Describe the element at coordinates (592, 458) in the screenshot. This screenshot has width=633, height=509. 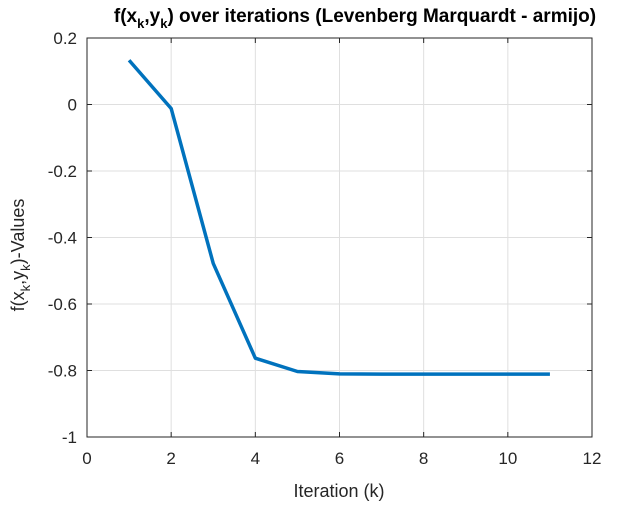
I see `x-tick-label: 12` at that location.